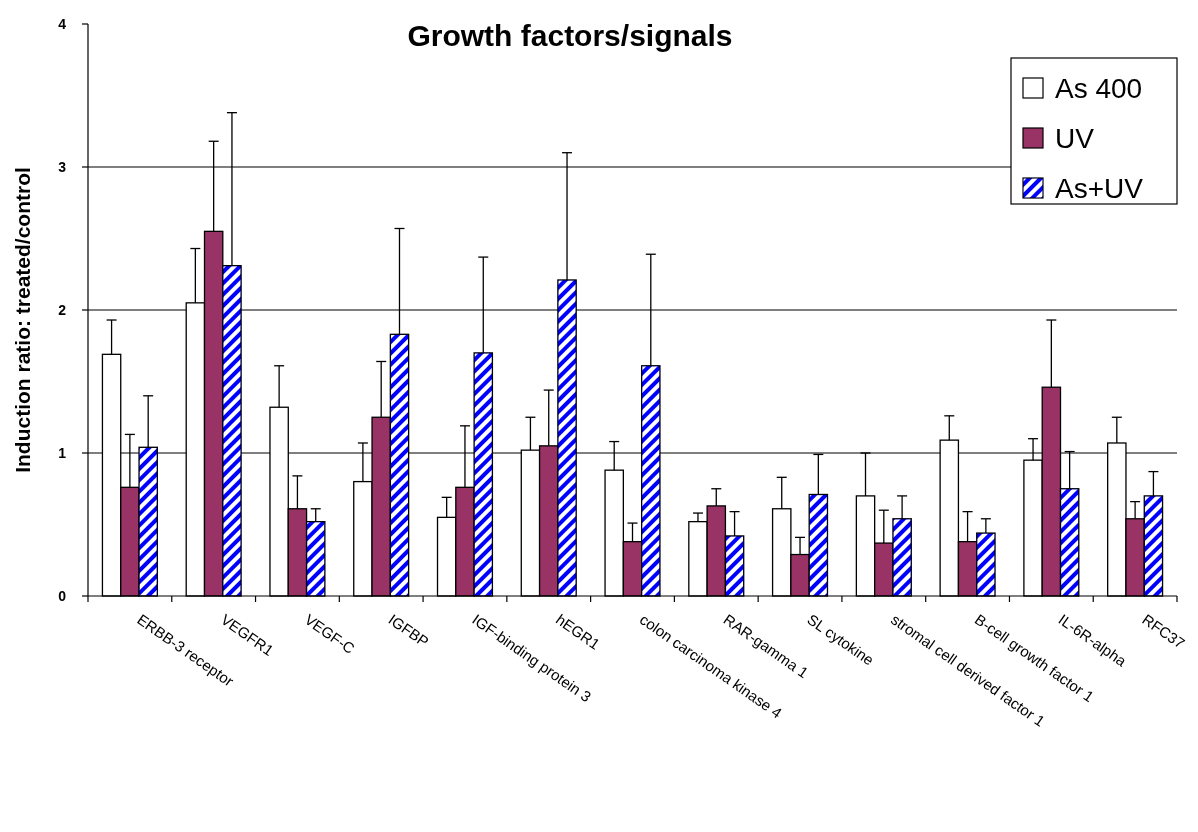 This screenshot has height=832, width=1198. Describe the element at coordinates (1099, 188) in the screenshot. I see `legend-label: As+UV` at that location.